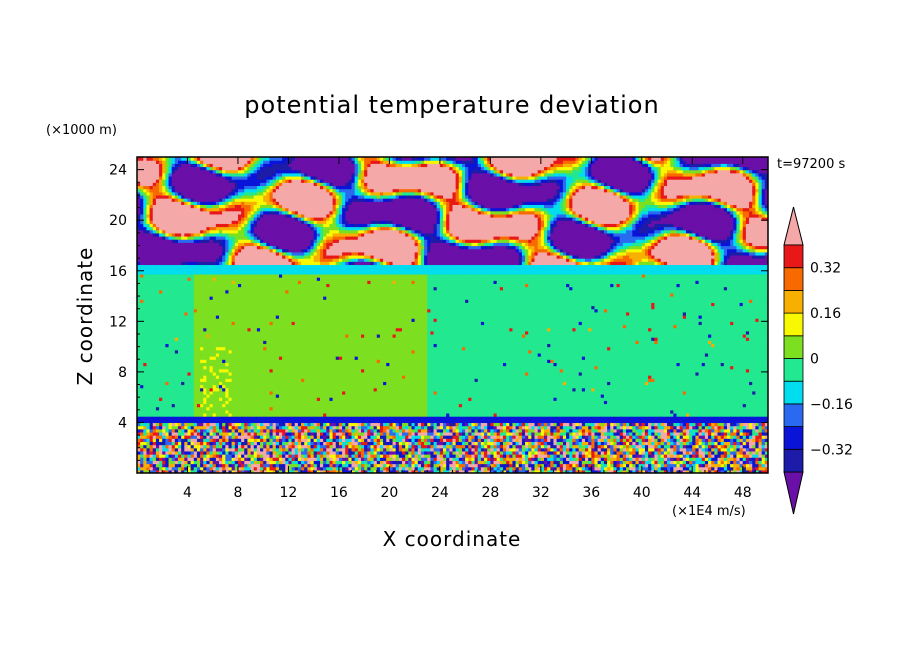 Image resolution: width=904 pixels, height=654 pixels. I want to click on y-axis-unit: (×1000 m), so click(81, 130).